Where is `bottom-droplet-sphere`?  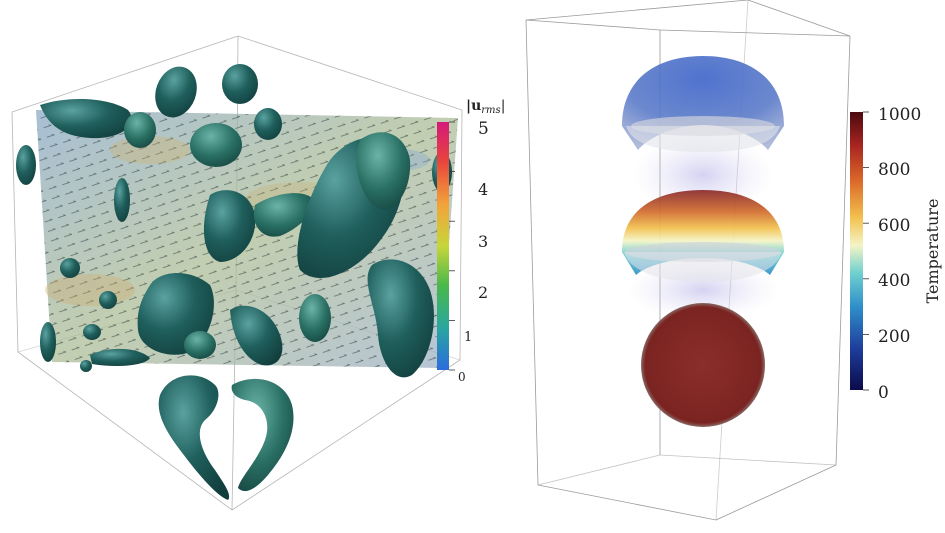 bottom-droplet-sphere is located at coordinates (703, 365).